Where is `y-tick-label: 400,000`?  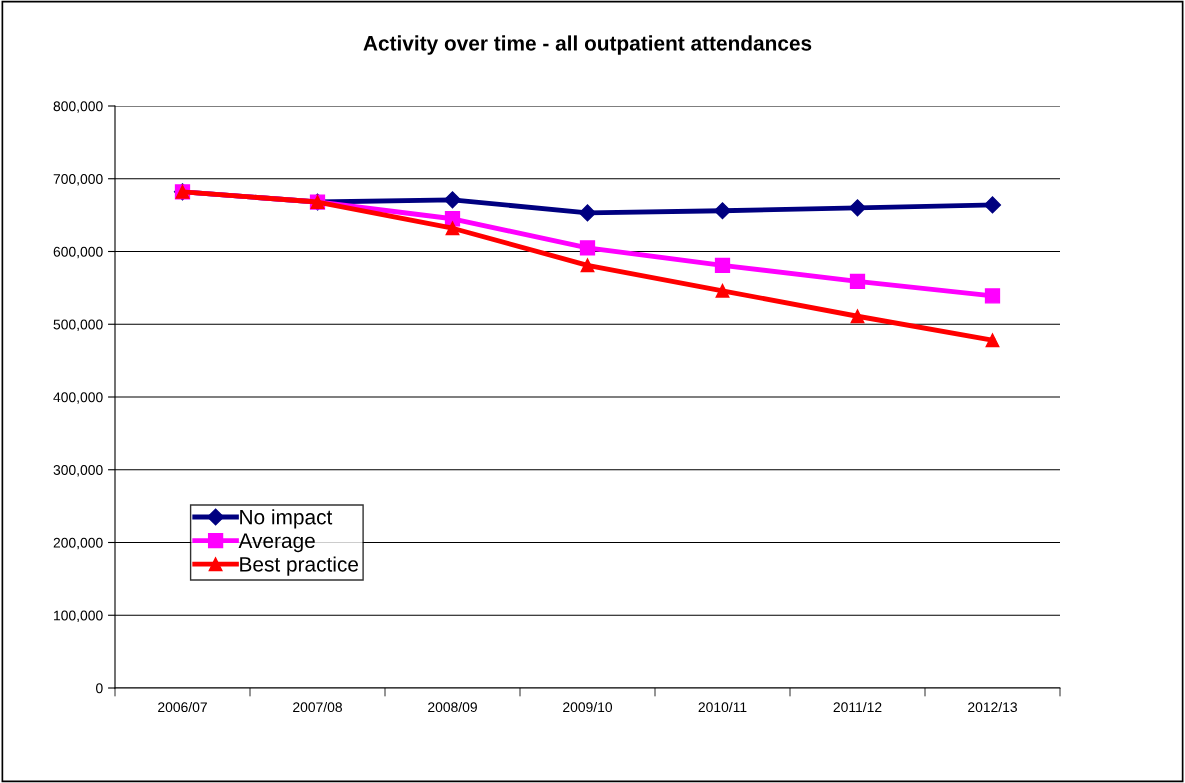
y-tick-label: 400,000 is located at coordinates (78, 398).